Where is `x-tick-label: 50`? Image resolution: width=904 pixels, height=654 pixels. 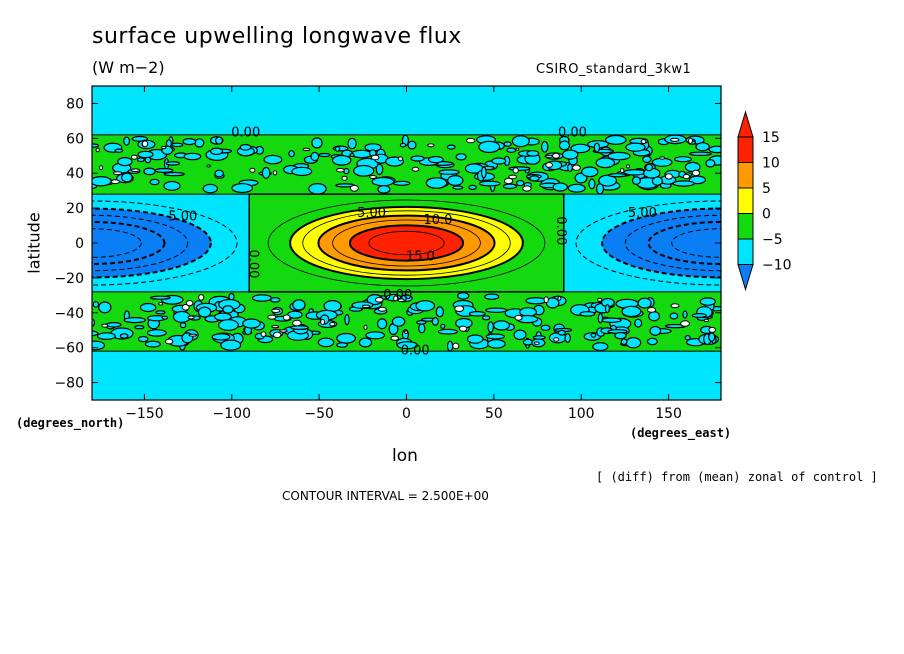 x-tick-label: 50 is located at coordinates (494, 414).